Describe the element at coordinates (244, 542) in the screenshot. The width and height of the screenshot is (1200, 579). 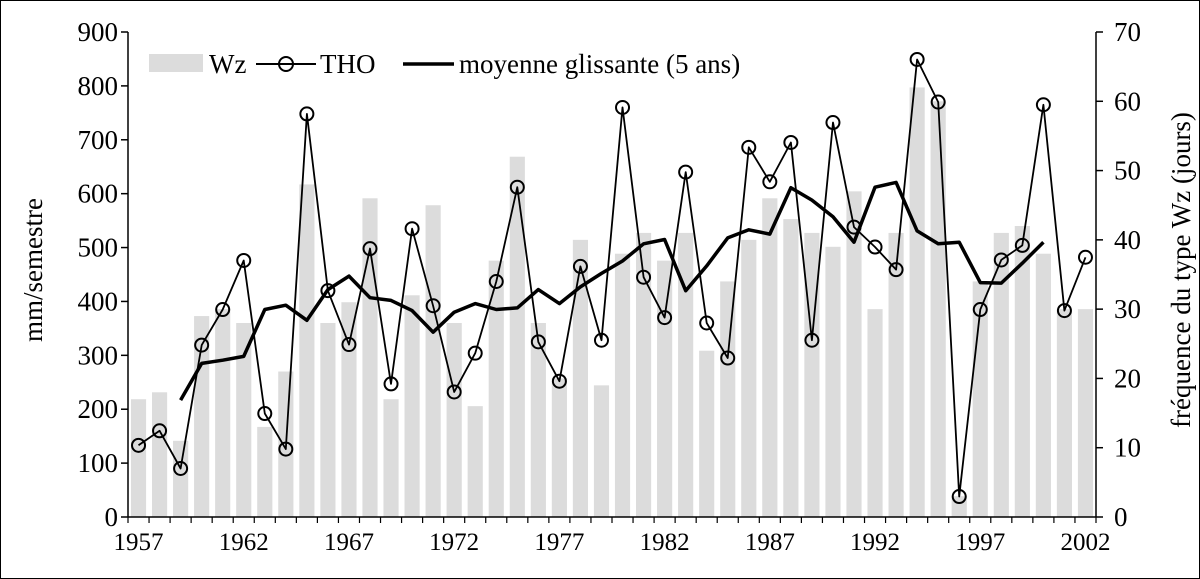
I see `x-tick-label: 1962` at that location.